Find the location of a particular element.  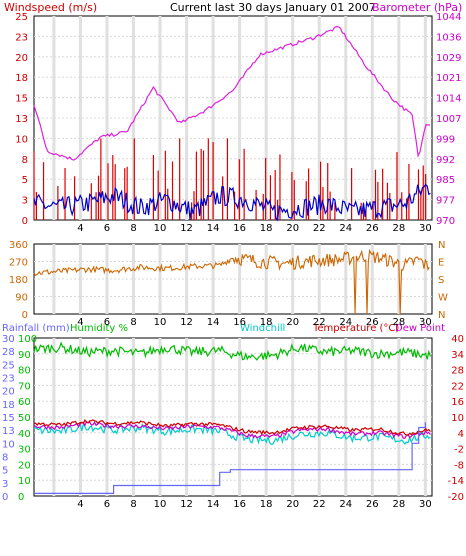

windchill-line is located at coordinates (232, 434).